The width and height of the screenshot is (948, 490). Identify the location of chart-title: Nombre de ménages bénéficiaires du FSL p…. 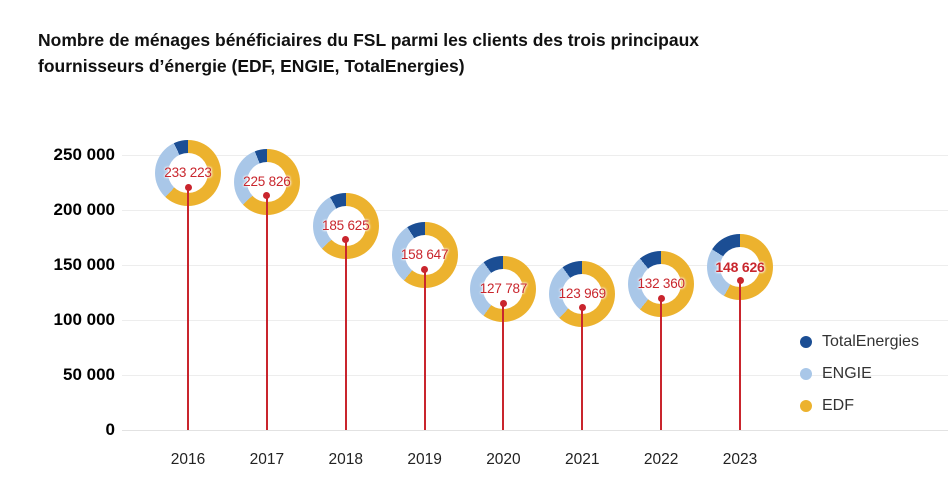
(369, 53).